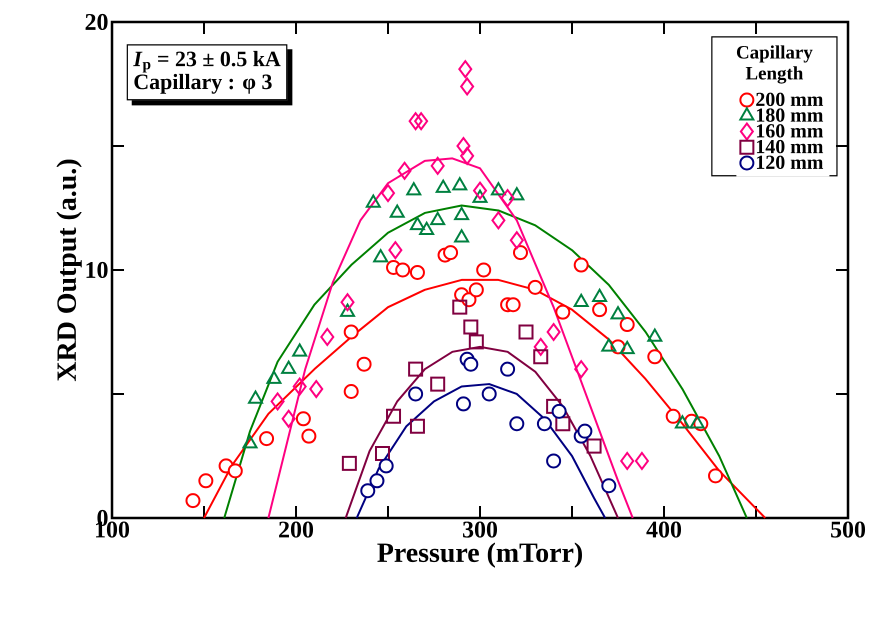  I want to click on y-tick-label: 10, so click(97, 270).